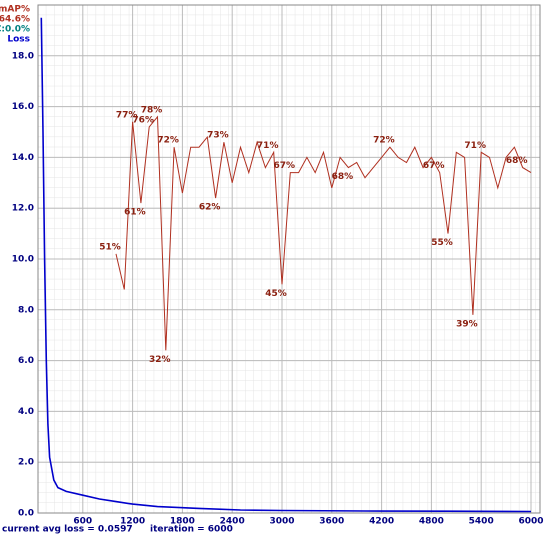 Image resolution: width=550 pixels, height=536 pixels. I want to click on x-tick-label: 3600, so click(331, 522).